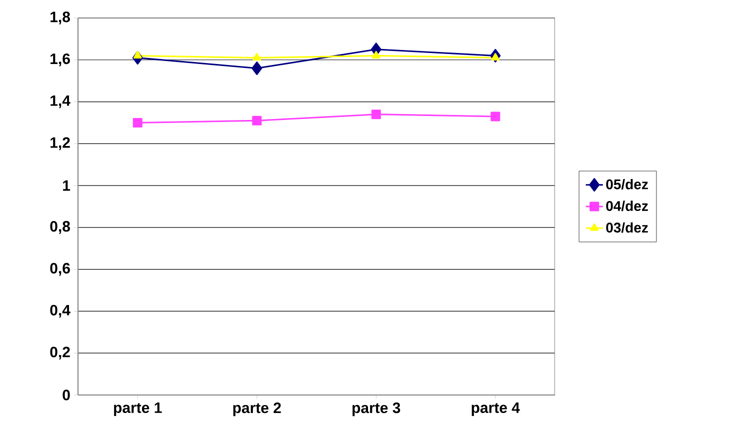 The height and width of the screenshot is (445, 741). I want to click on y-tick-label: 1,2, so click(60, 143).